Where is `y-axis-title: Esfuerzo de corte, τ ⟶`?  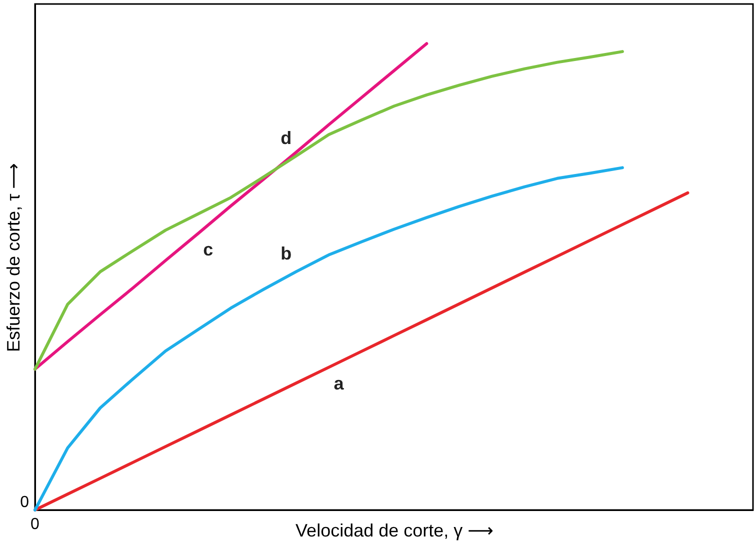 y-axis-title: Esfuerzo de corte, τ ⟶ is located at coordinates (14, 257).